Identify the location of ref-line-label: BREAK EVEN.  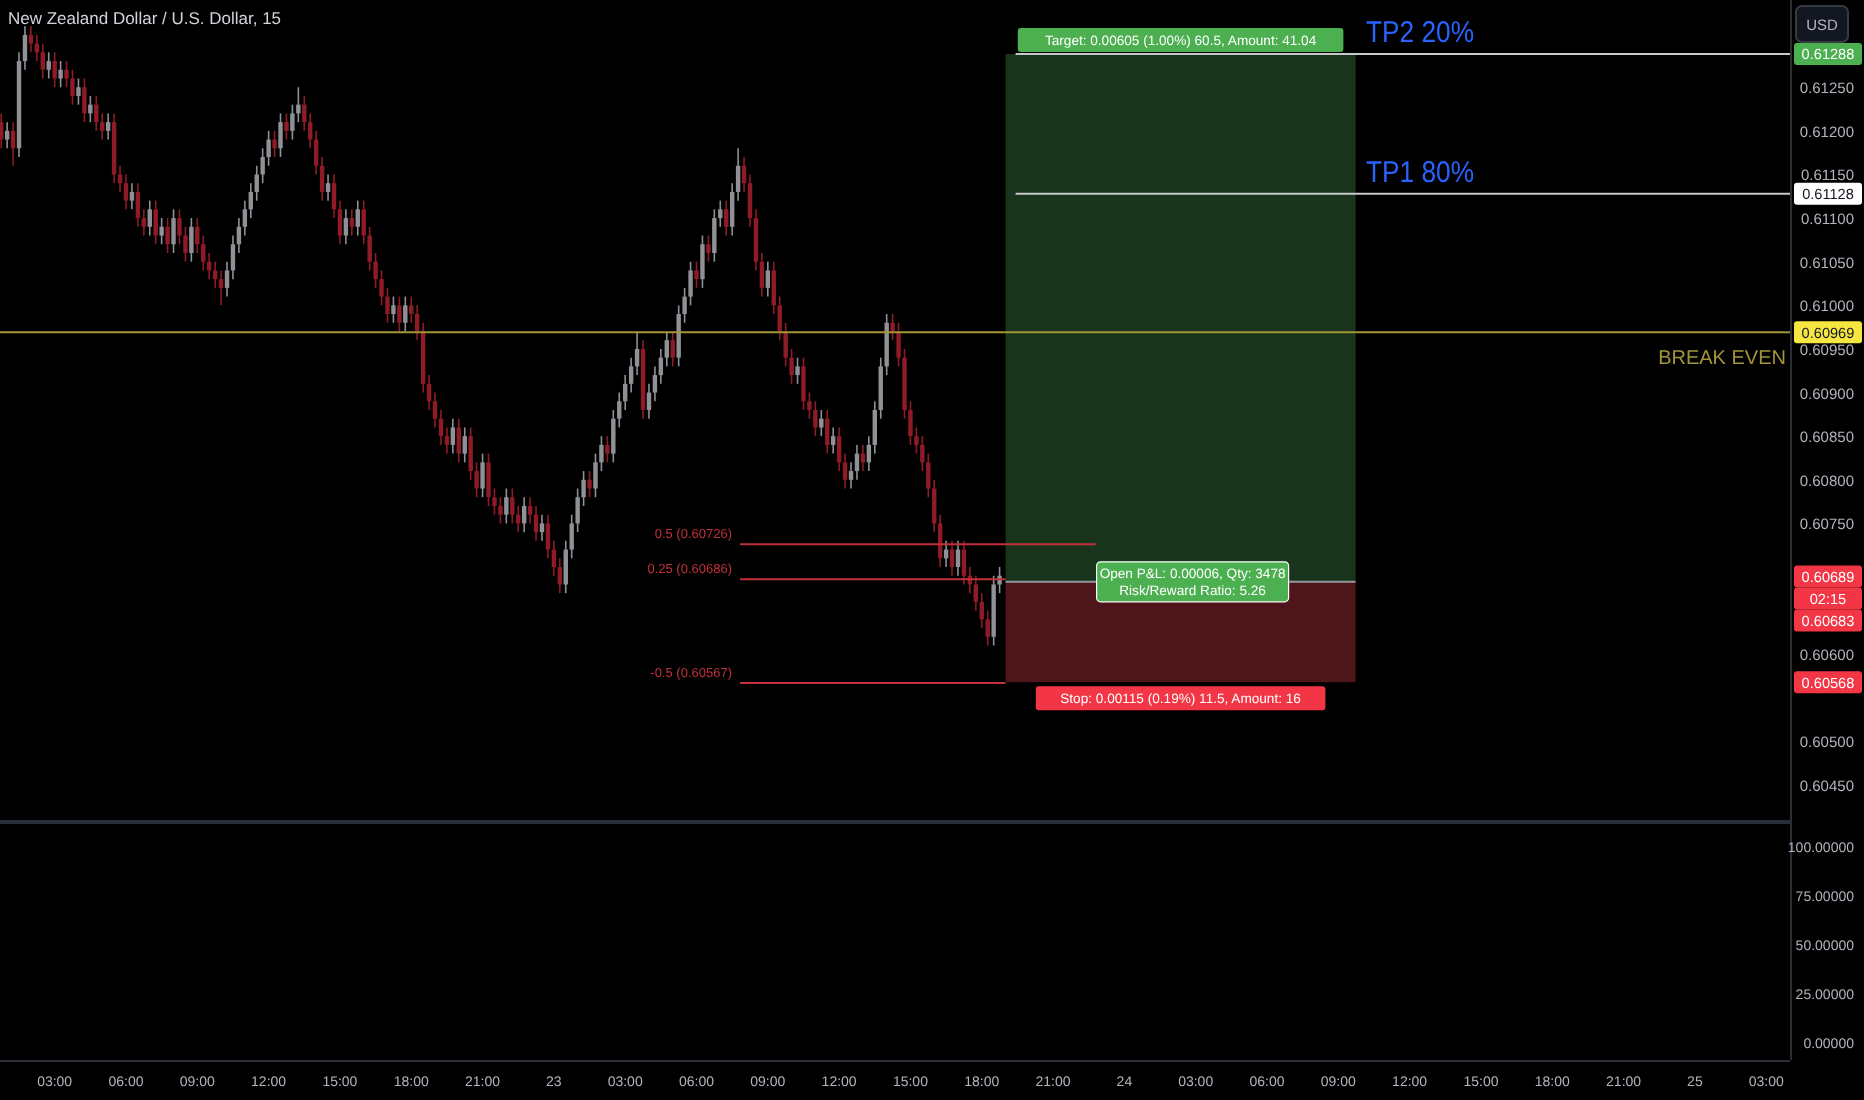
(1722, 359).